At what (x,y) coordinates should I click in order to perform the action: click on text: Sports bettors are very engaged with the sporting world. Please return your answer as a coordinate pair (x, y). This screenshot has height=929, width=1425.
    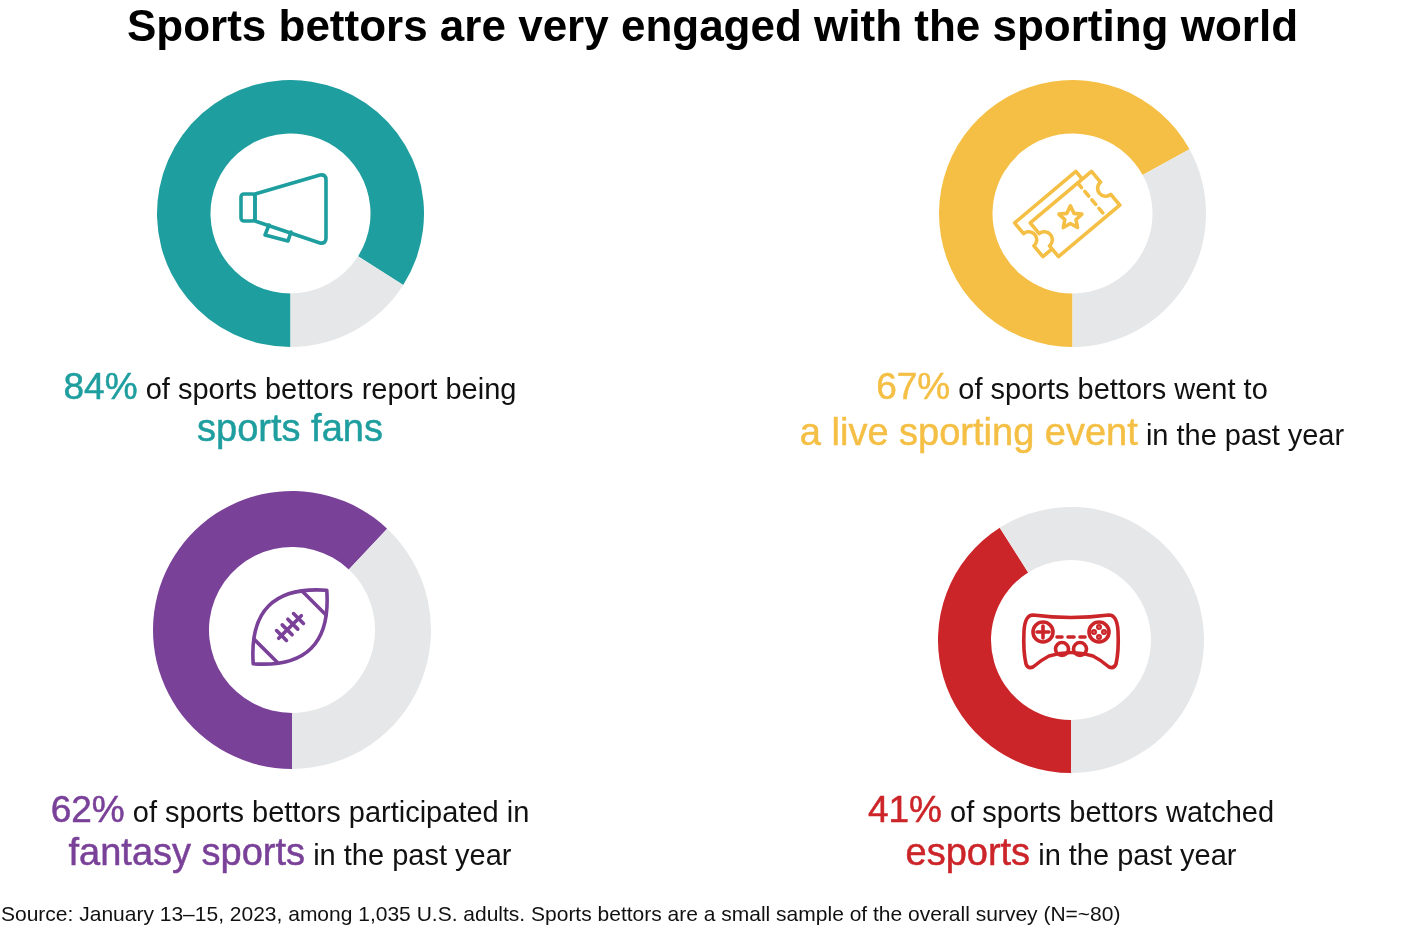
    Looking at the image, I should click on (712, 26).